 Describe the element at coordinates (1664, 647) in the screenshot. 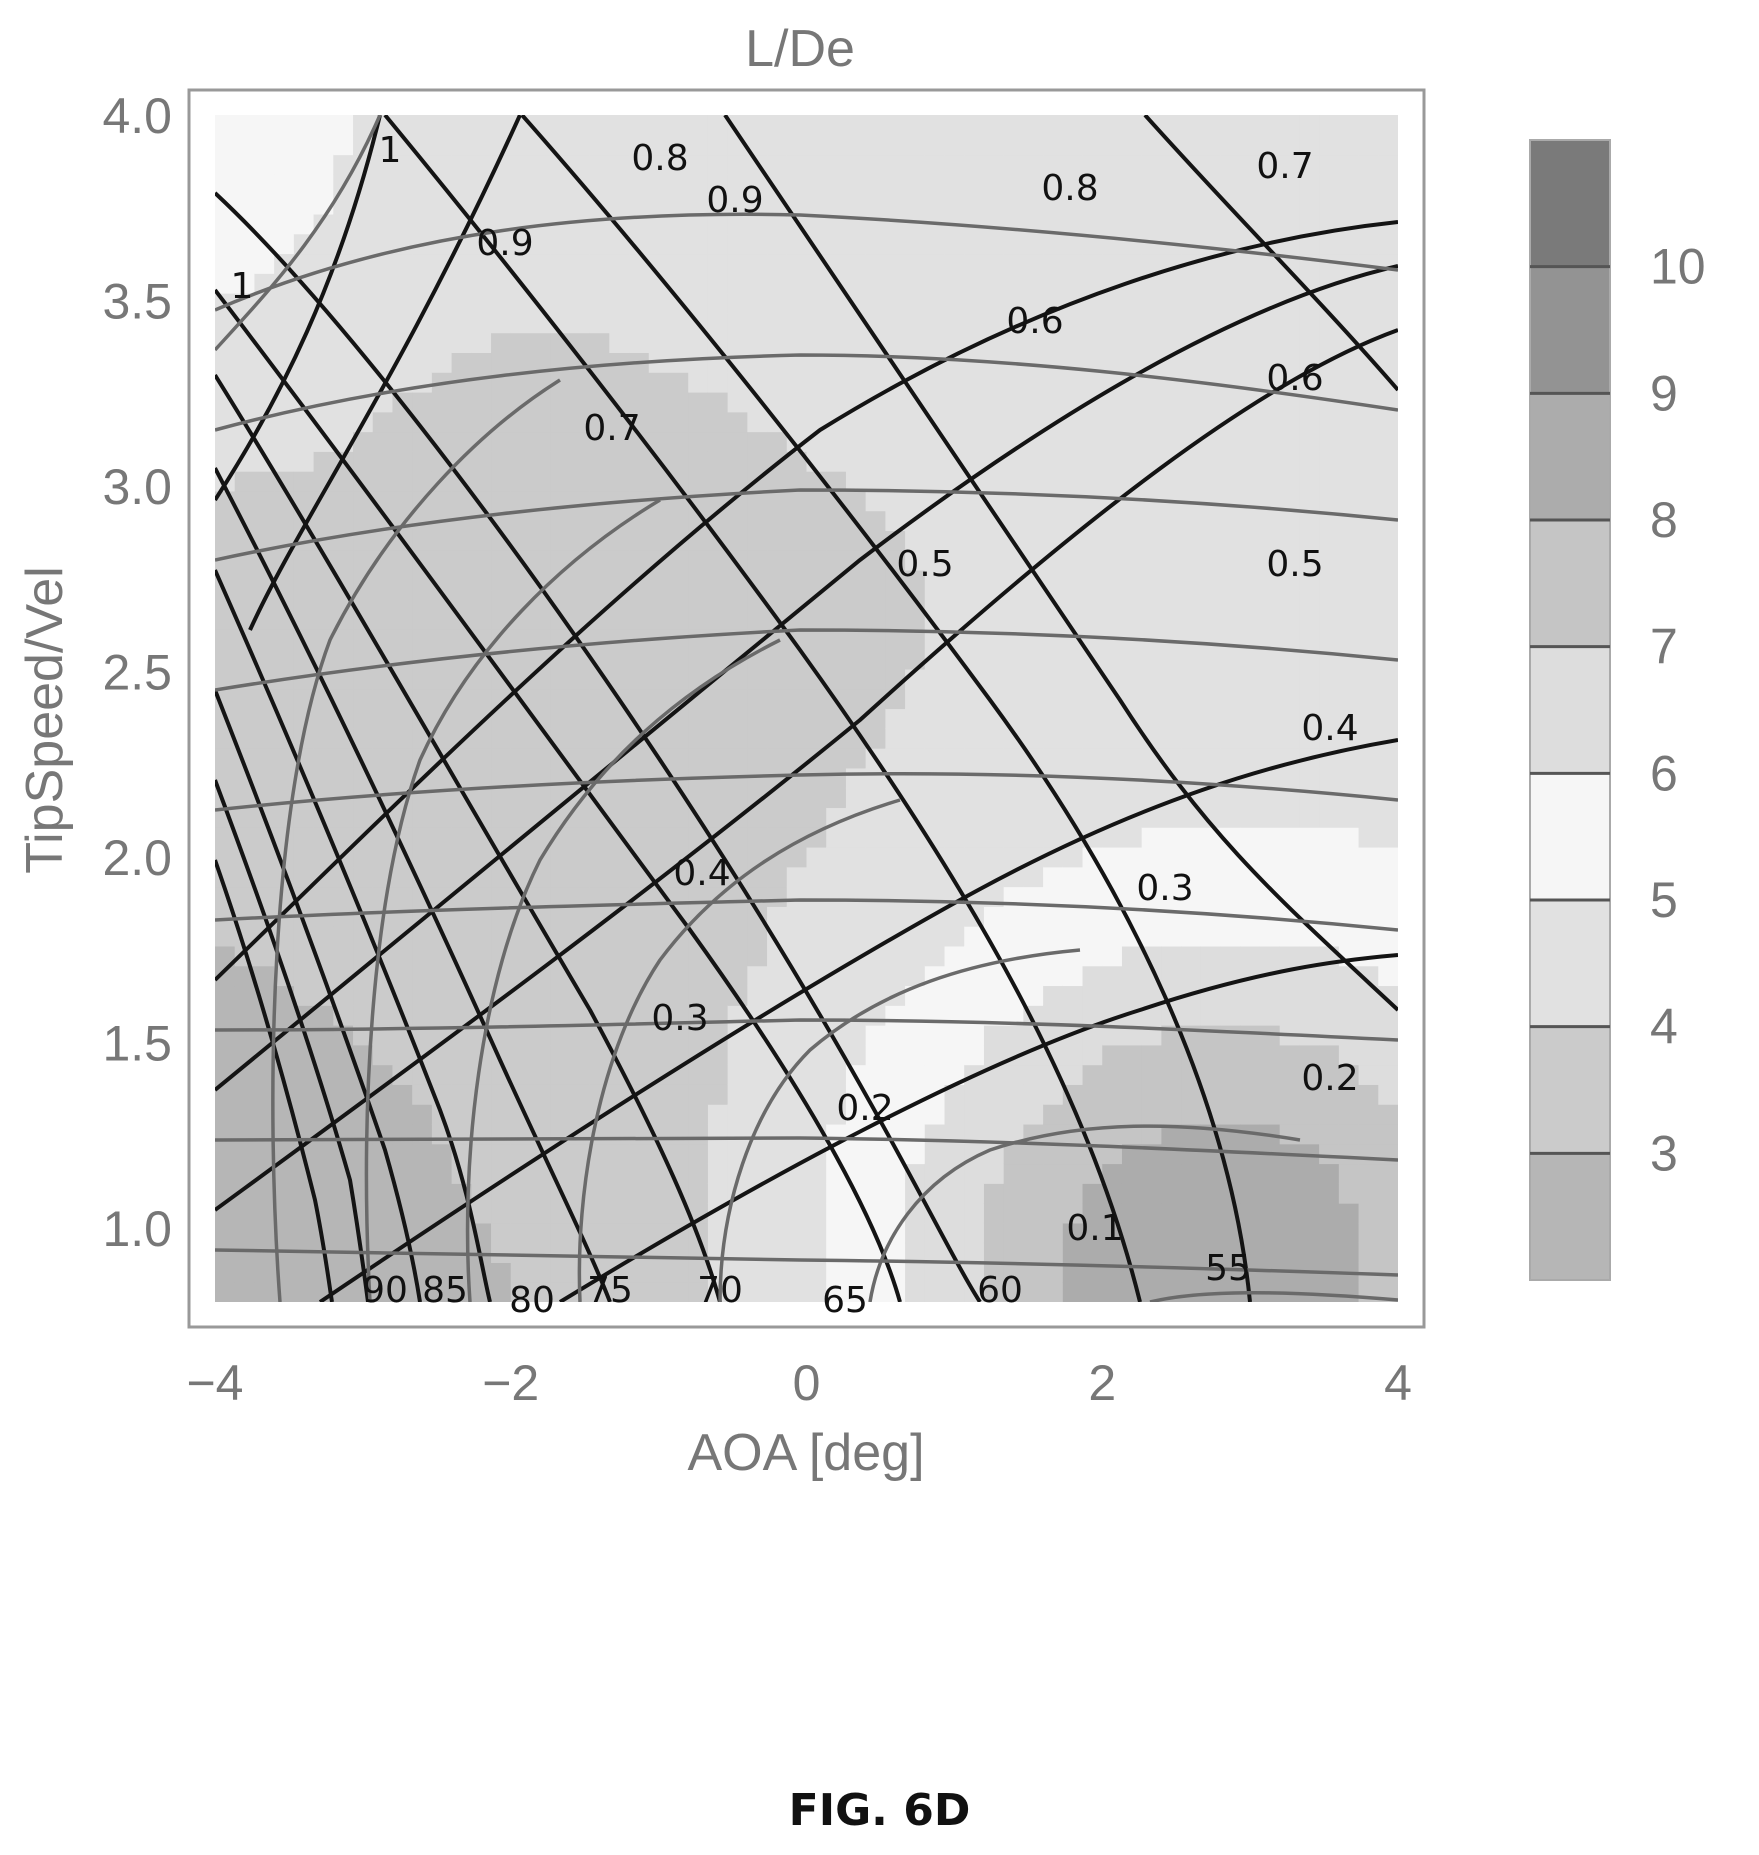

I see `colorbar-tick-label: 7` at that location.